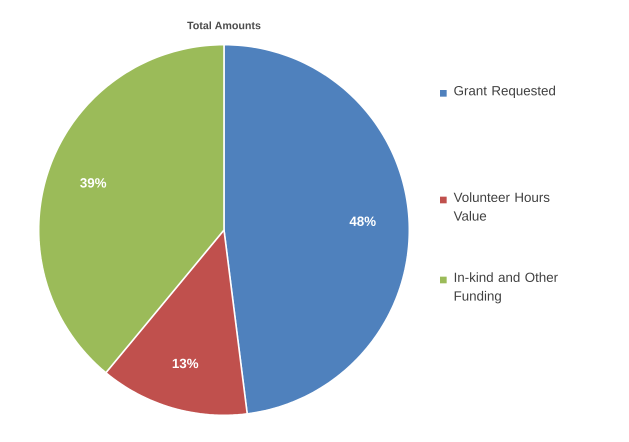  Describe the element at coordinates (185, 363) in the screenshot. I see `data-label: 13%` at that location.